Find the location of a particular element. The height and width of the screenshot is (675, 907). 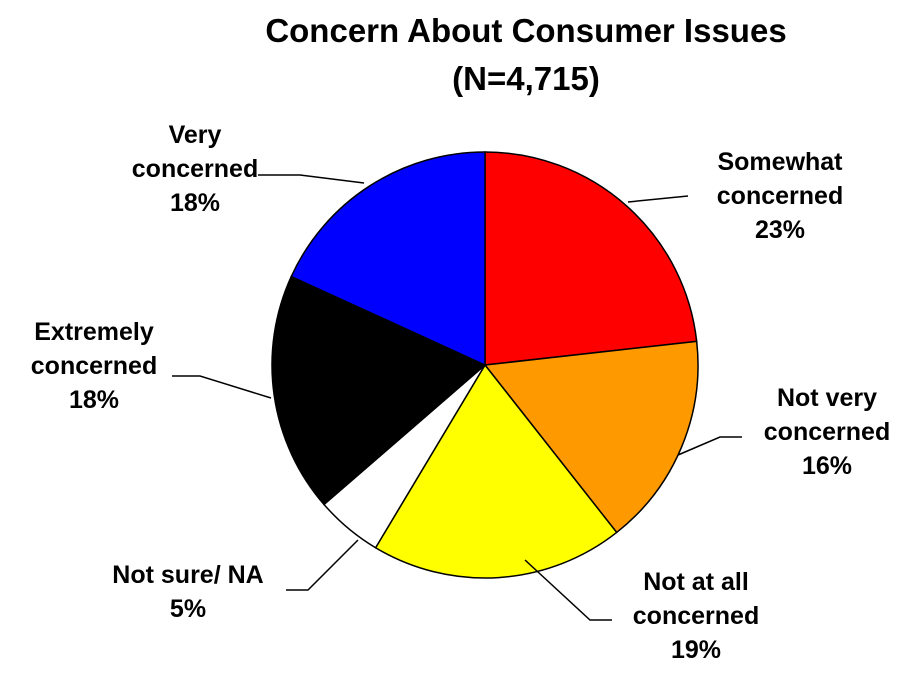

slice-label-extremely: Extremely concerned 18% is located at coordinates (94, 366).